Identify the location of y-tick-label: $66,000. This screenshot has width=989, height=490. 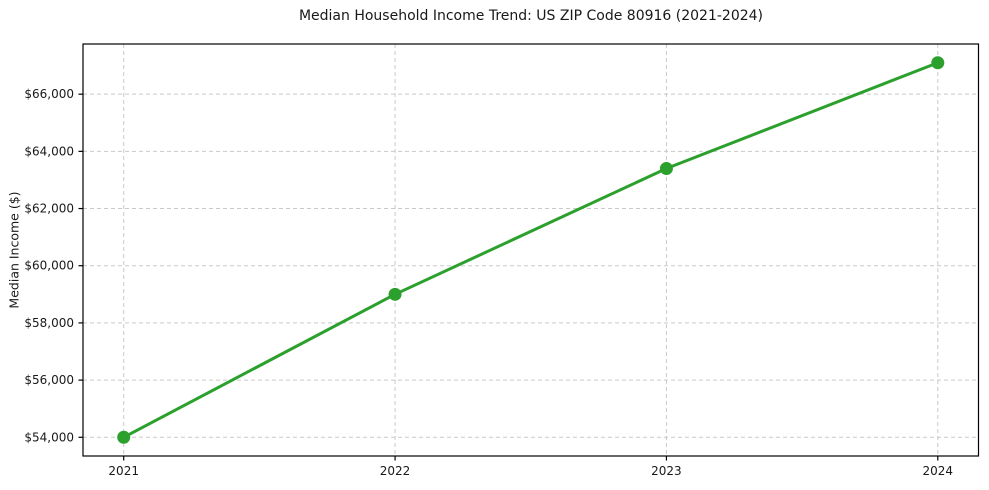
(49, 94).